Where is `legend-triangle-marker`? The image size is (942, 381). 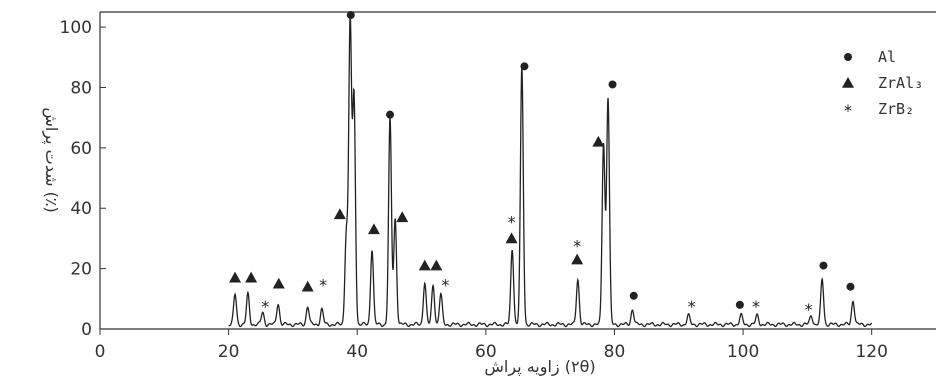
legend-triangle-marker is located at coordinates (848, 82).